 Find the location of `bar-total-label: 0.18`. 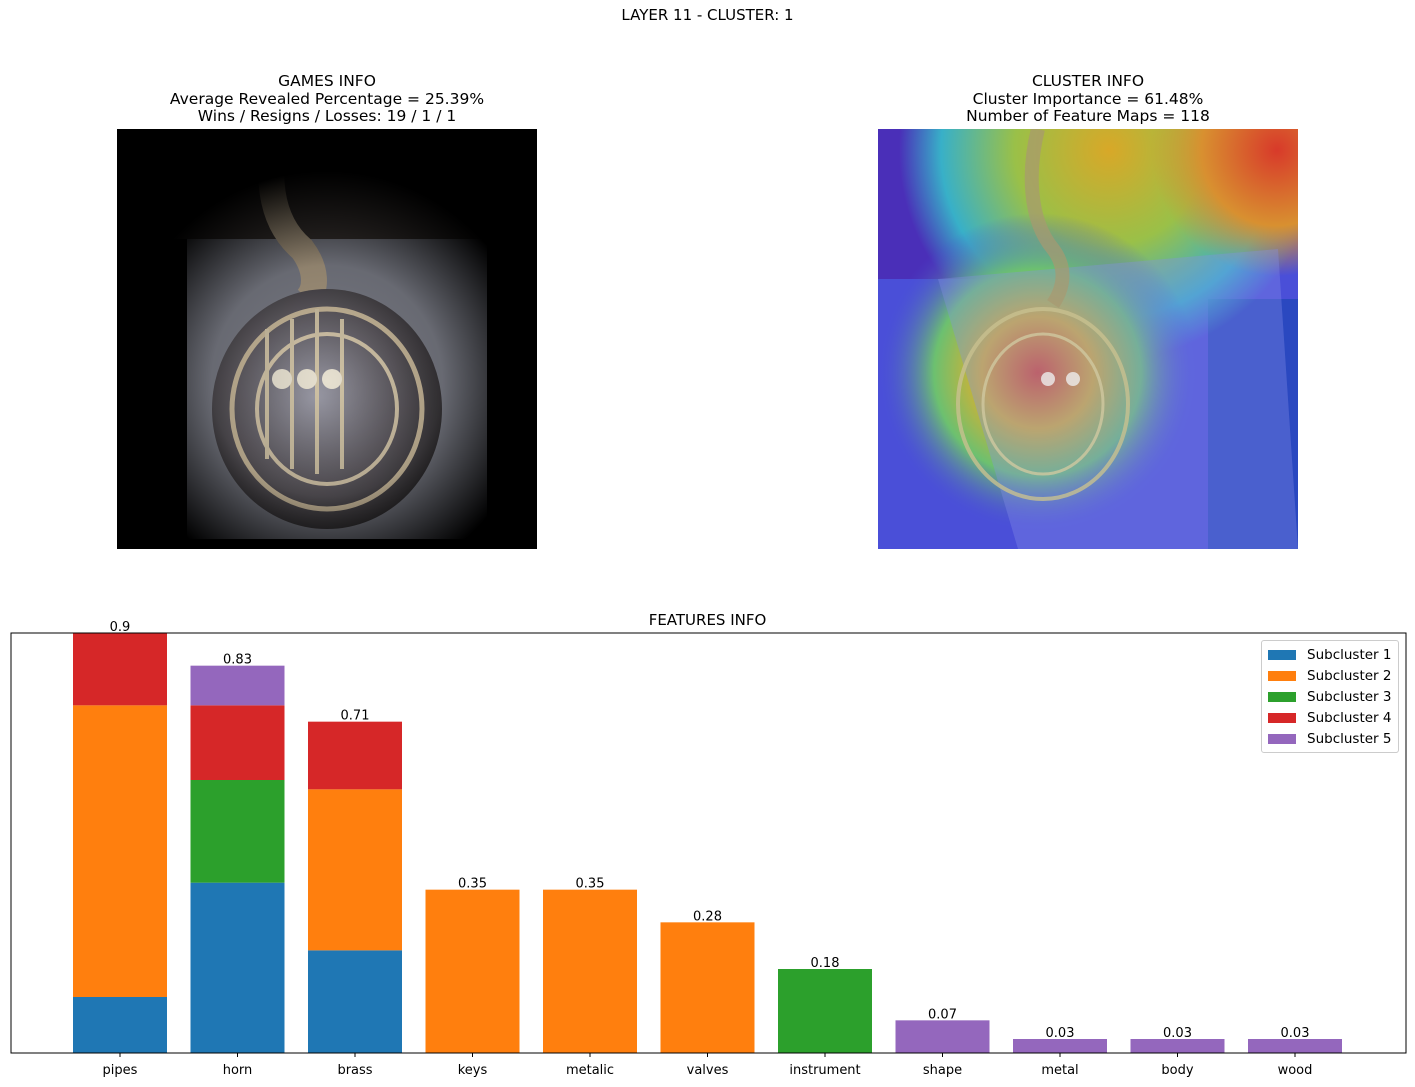

bar-total-label: 0.18 is located at coordinates (825, 963).